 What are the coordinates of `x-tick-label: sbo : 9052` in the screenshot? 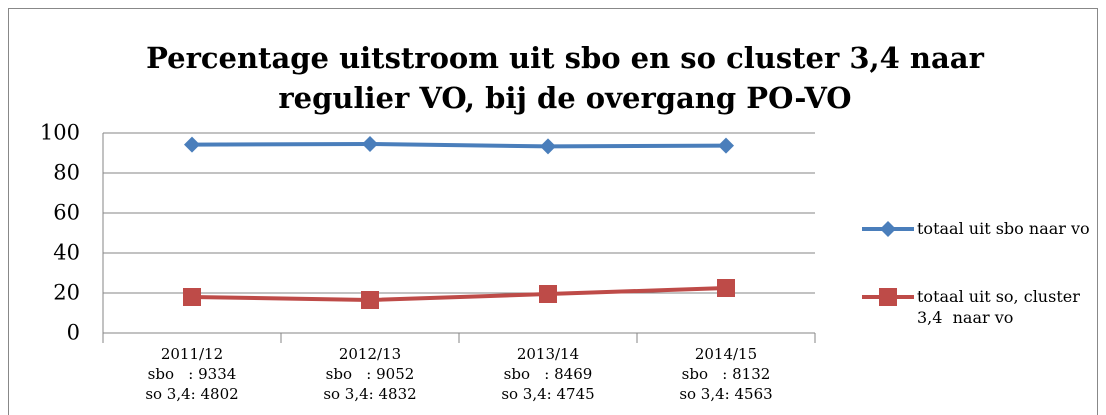 It's located at (370, 374).